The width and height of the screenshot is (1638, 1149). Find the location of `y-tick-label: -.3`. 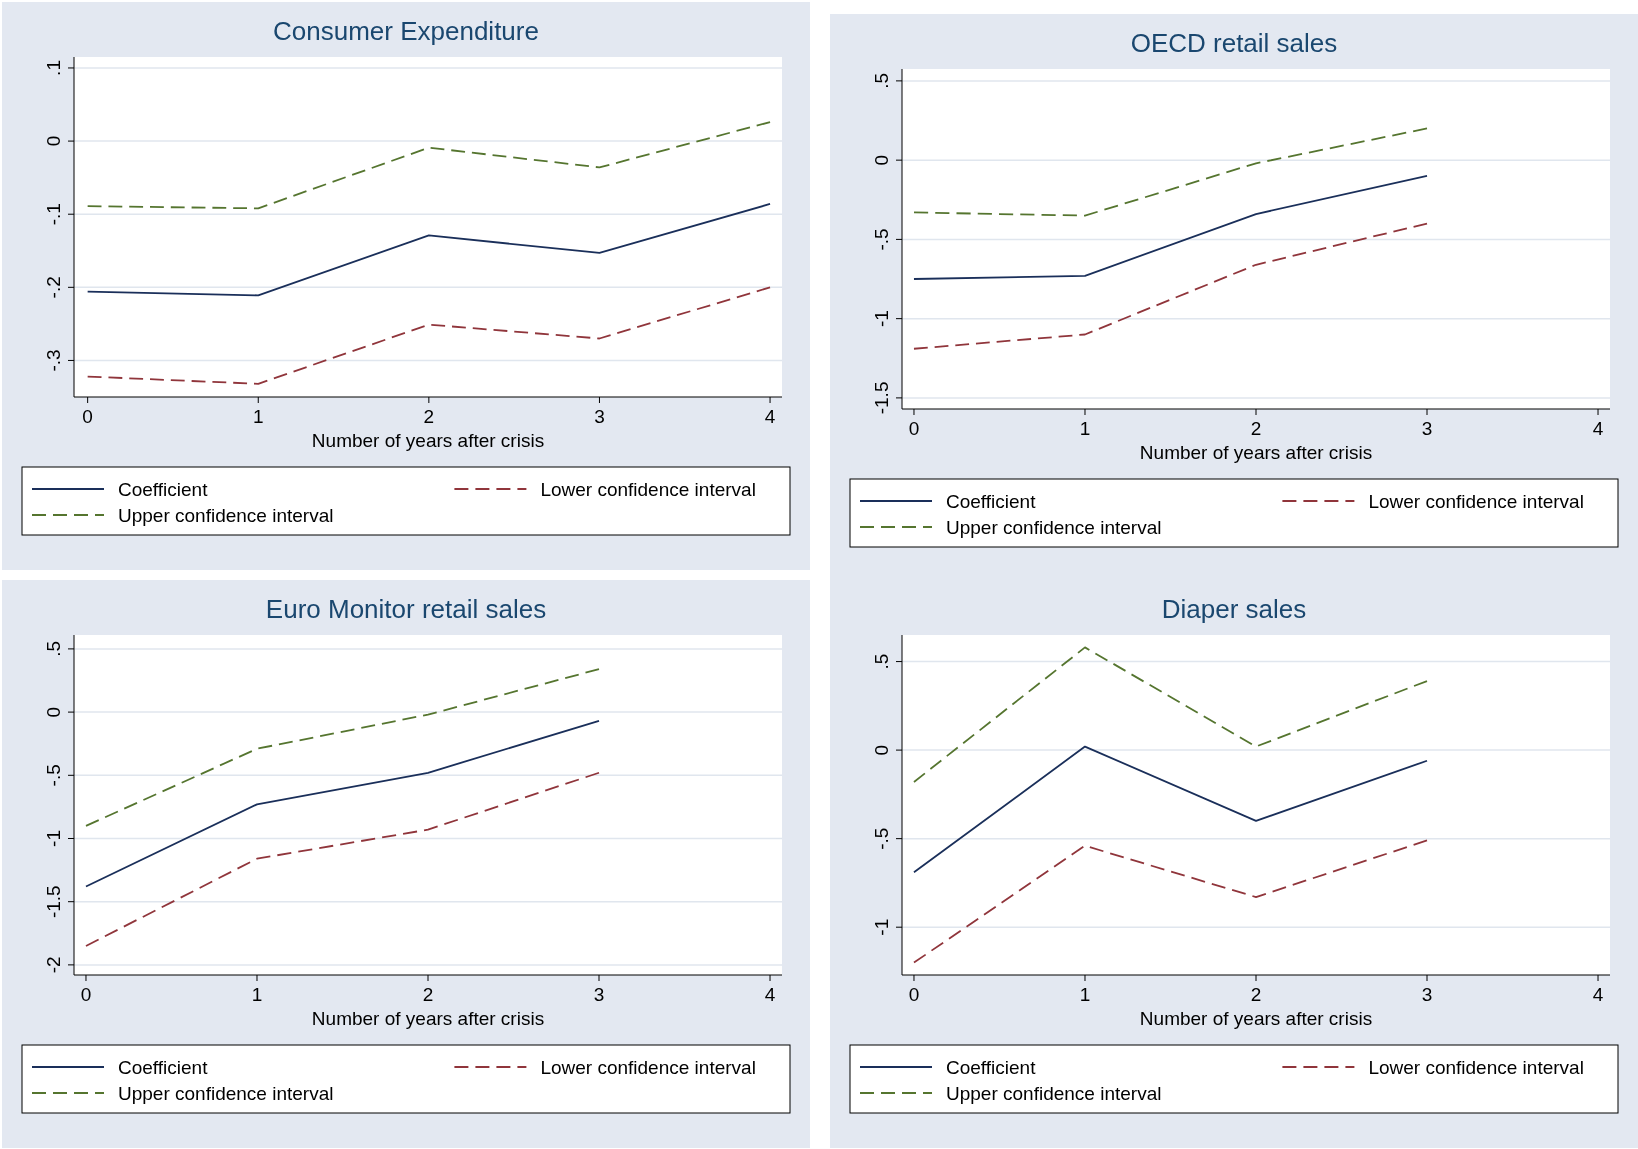

y-tick-label: -.3 is located at coordinates (53, 360).